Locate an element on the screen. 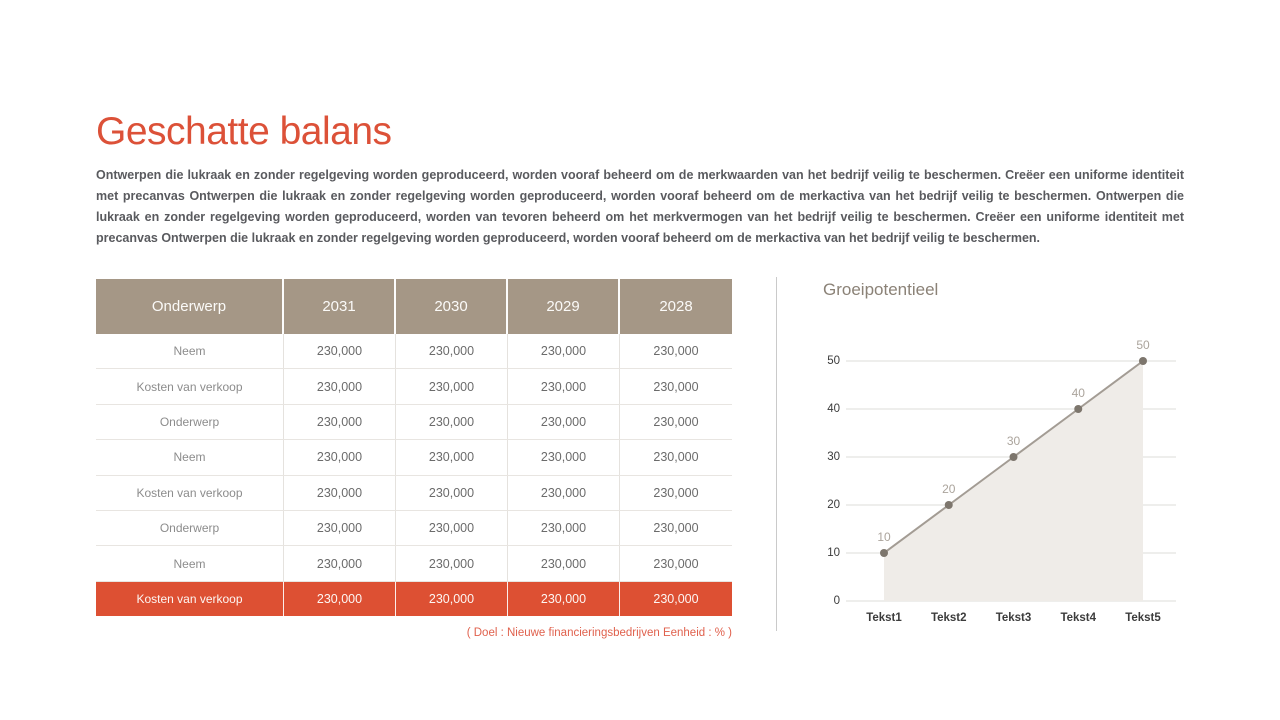  table-header-subject: Onderwerp is located at coordinates (190, 306).